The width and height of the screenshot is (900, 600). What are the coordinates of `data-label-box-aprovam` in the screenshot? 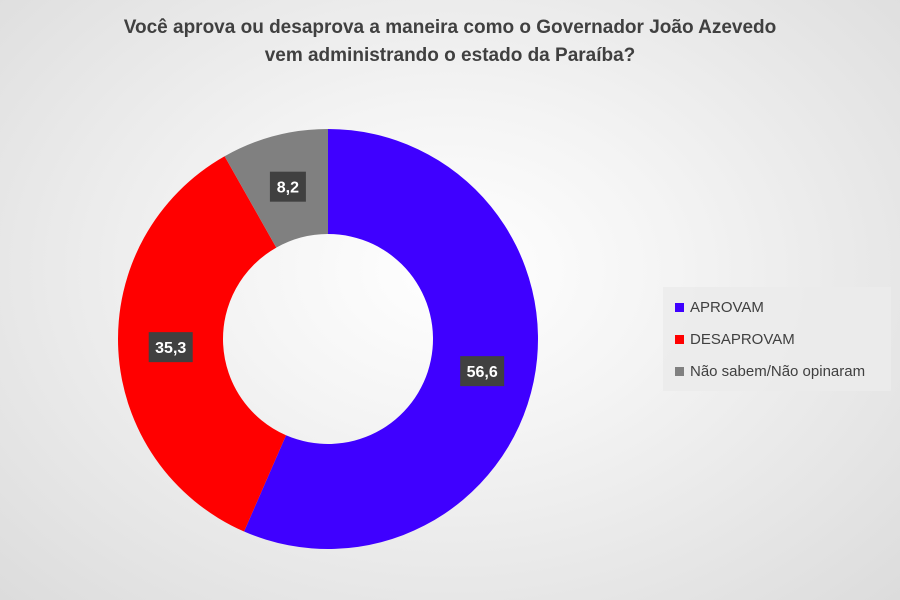 It's located at (482, 371).